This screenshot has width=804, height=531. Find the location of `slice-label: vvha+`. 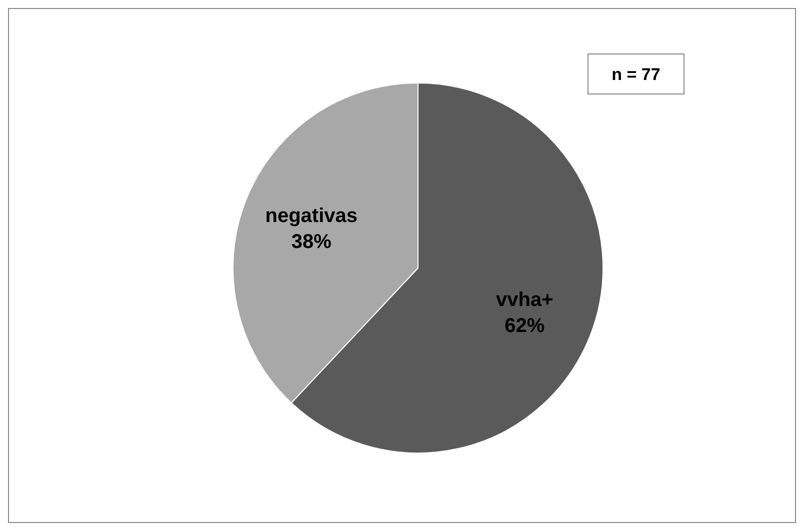

slice-label: vvha+ is located at coordinates (525, 300).